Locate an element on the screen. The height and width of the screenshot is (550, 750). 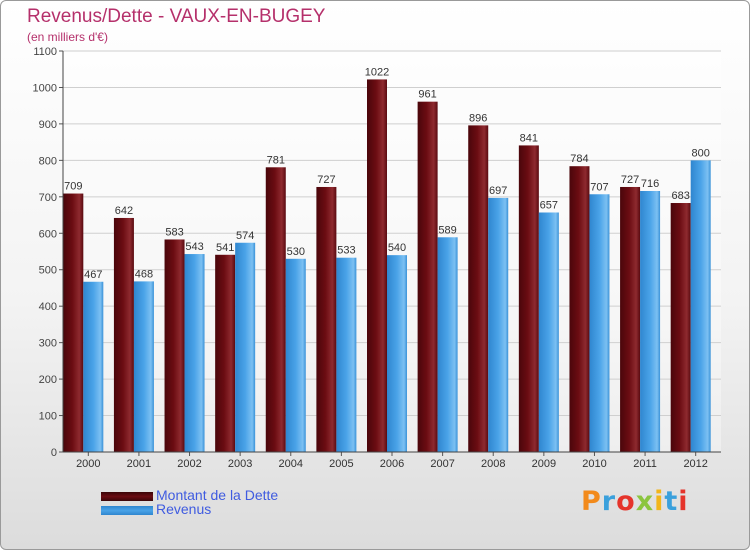
x-tick-label: 2000 is located at coordinates (88, 464).